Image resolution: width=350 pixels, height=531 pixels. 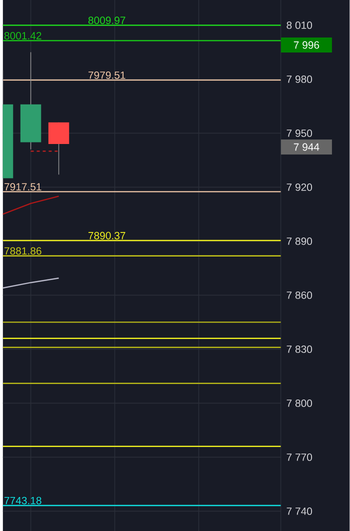 I want to click on y-tick-label: 7 800, so click(x=299, y=403).